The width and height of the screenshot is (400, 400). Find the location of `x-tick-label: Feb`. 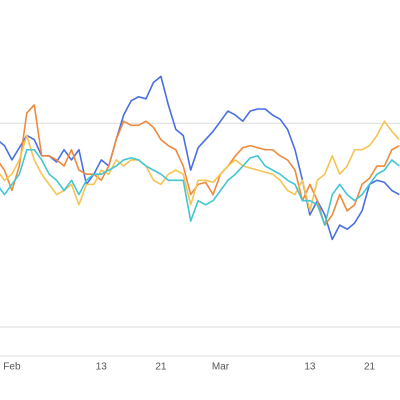

x-tick-label: Feb is located at coordinates (12, 367).